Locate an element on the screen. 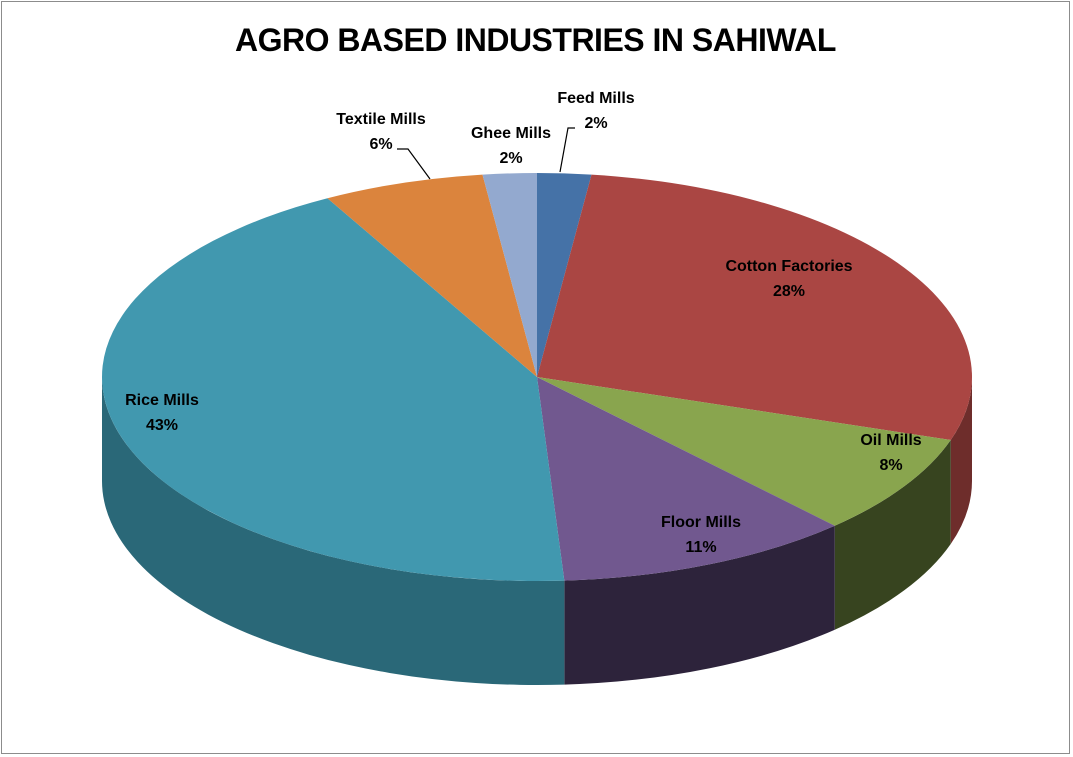 This screenshot has height=757, width=1073. slice-name-oil-mills: Oil Mills is located at coordinates (890, 440).